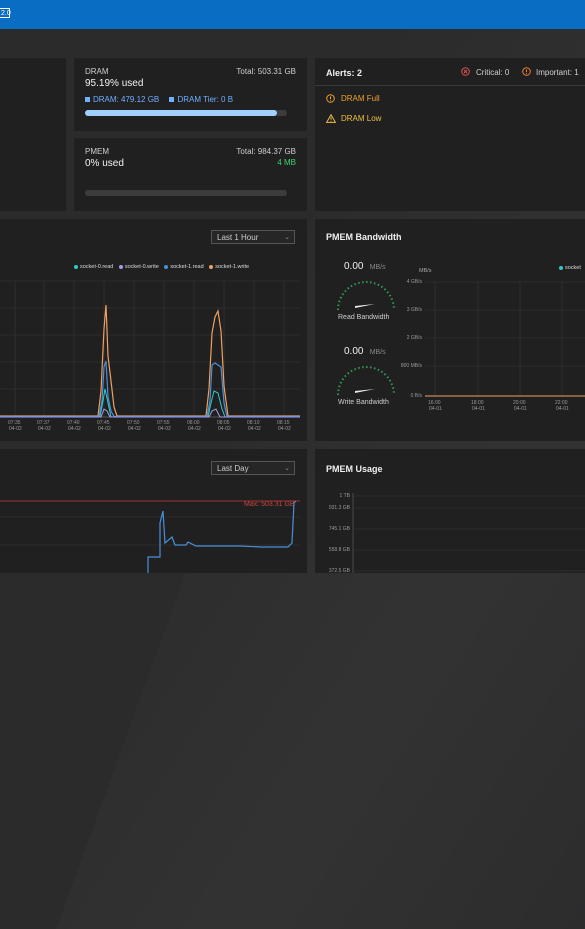 The image size is (585, 929). Describe the element at coordinates (339, 550) in the screenshot. I see `axis-tick-label: 558.8 GB` at that location.